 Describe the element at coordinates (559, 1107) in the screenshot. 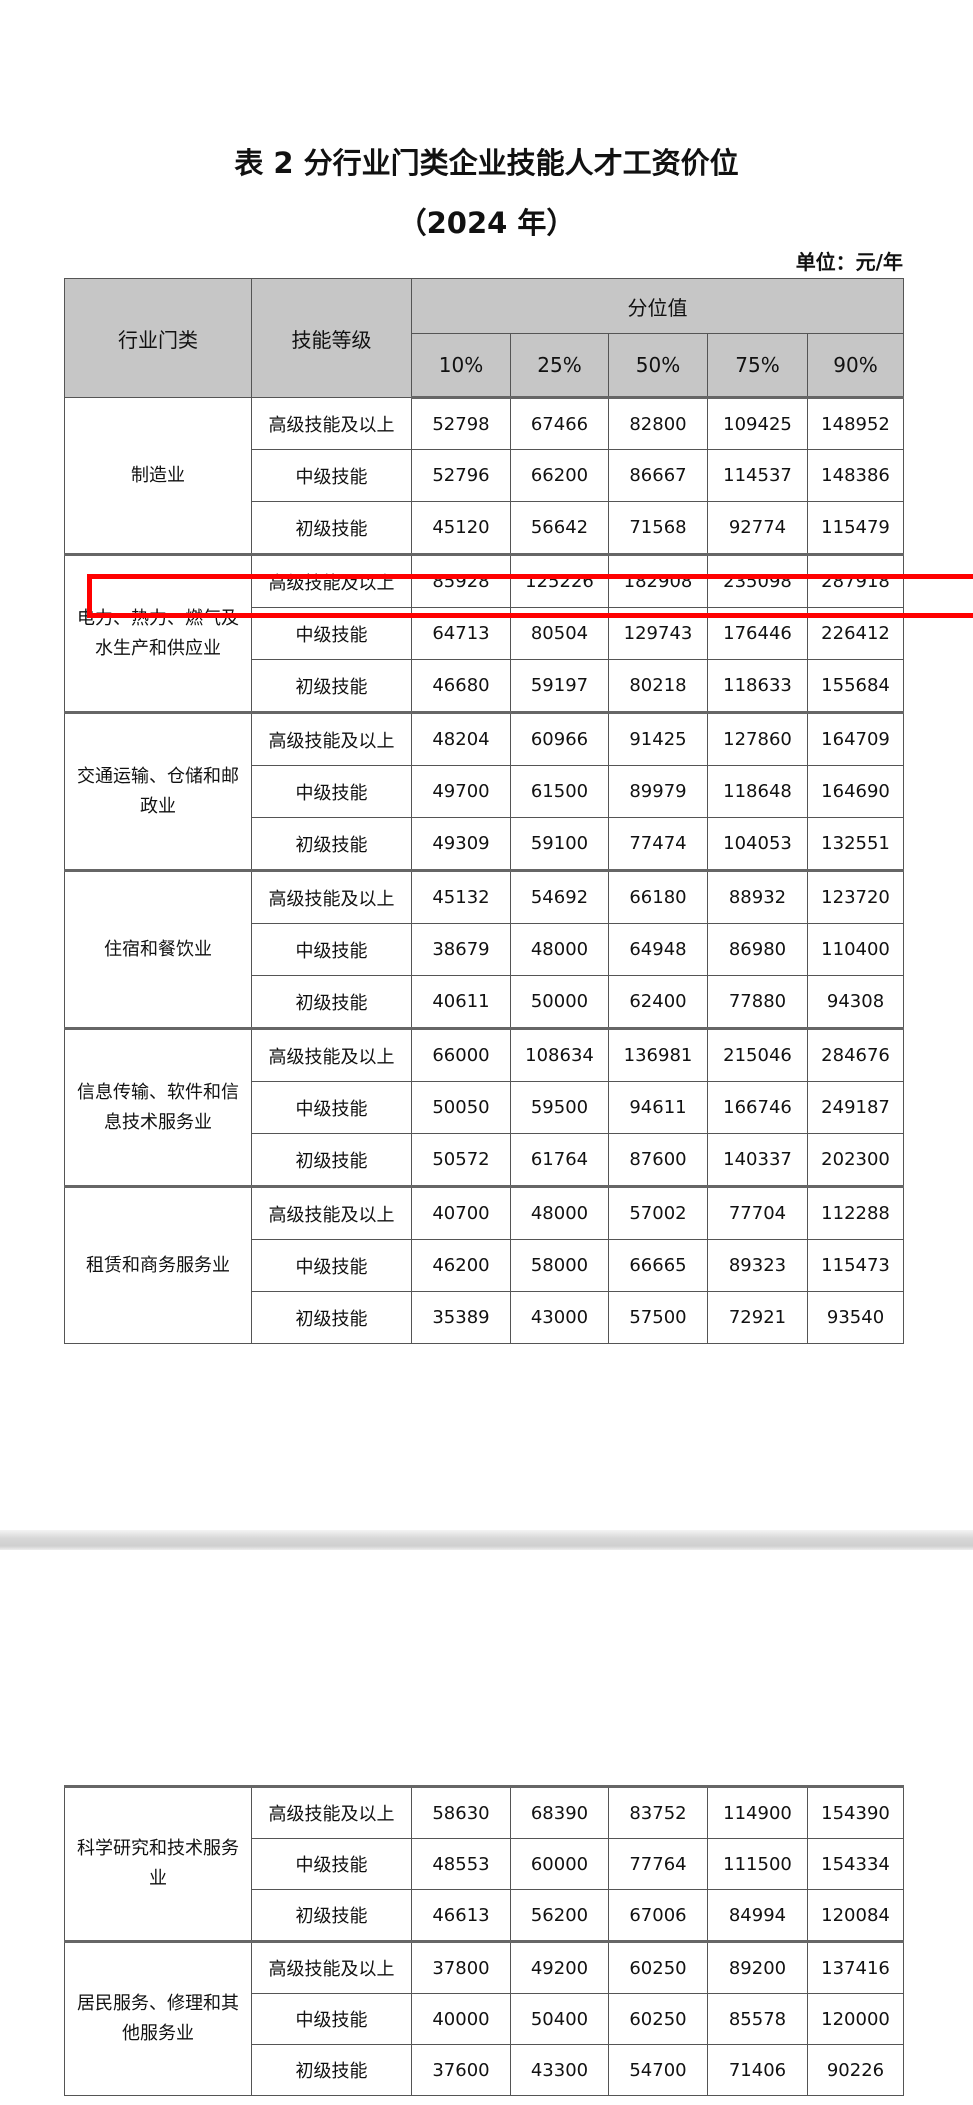

I see `wage-value-cell: 59500` at that location.